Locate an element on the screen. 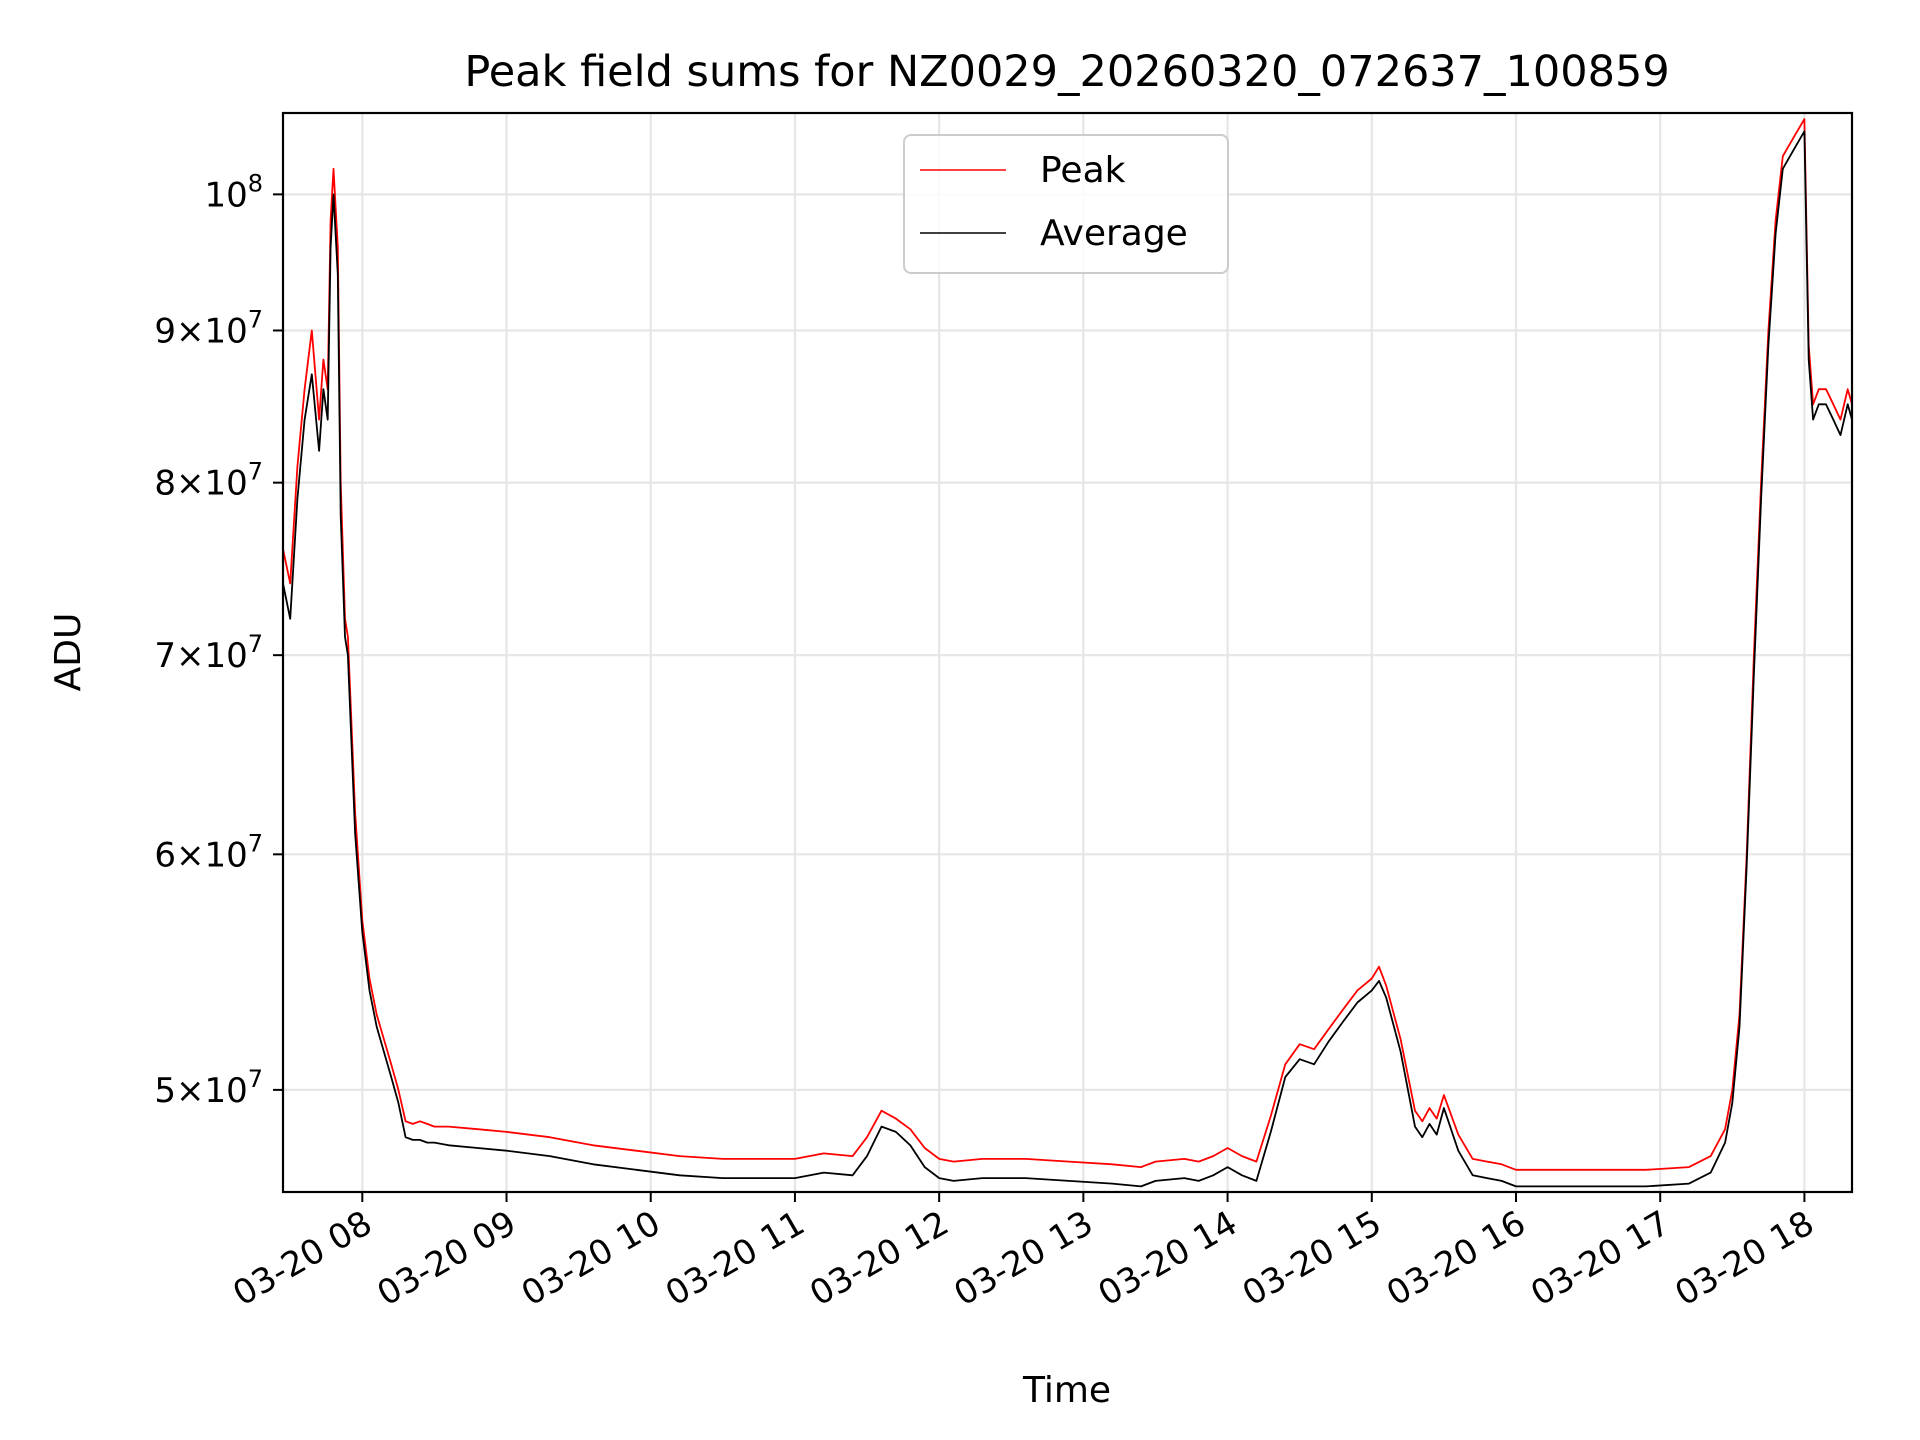 The height and width of the screenshot is (1440, 1920). y-tick-label: 8×107 is located at coordinates (208, 481).